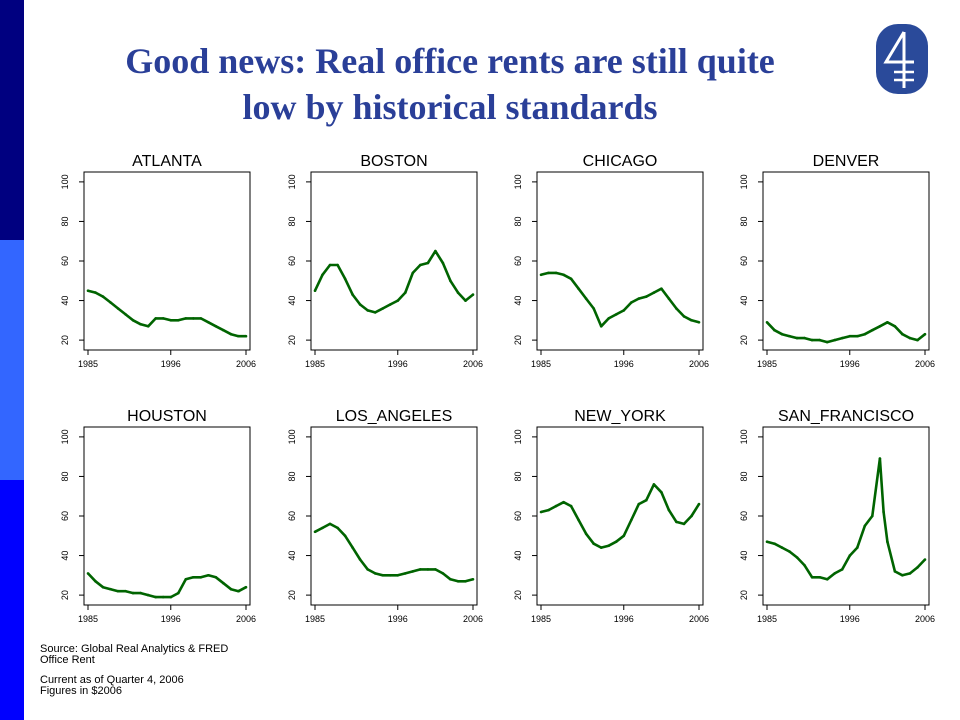  What do you see at coordinates (167, 416) in the screenshot?
I see `chart-title: HOUSTON` at bounding box center [167, 416].